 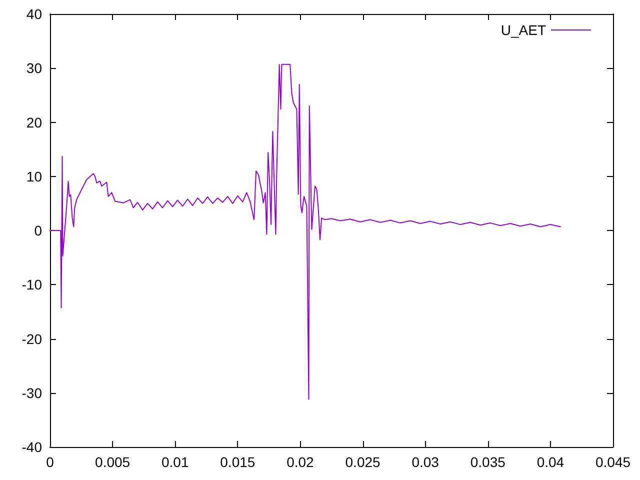 What do you see at coordinates (32, 392) in the screenshot?
I see `y-tick-label: -30` at bounding box center [32, 392].